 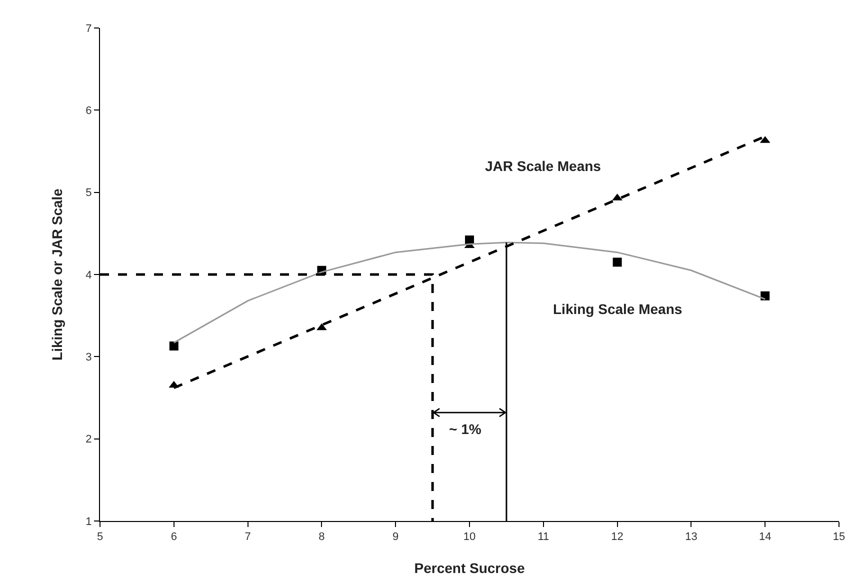 I want to click on x-tick-label: 9, so click(x=395, y=537).